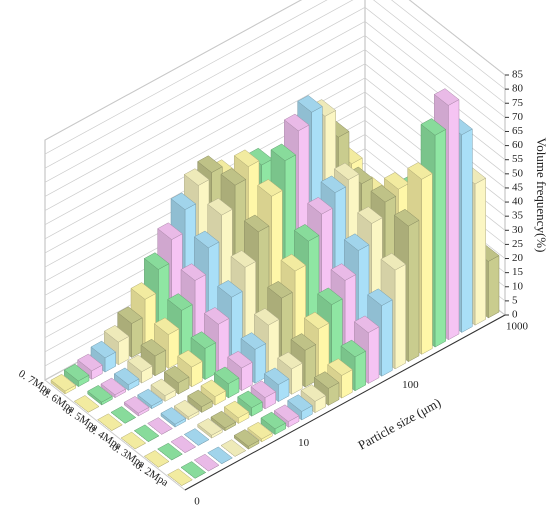  I want to click on y-tick-label: 30, so click(518, 230).